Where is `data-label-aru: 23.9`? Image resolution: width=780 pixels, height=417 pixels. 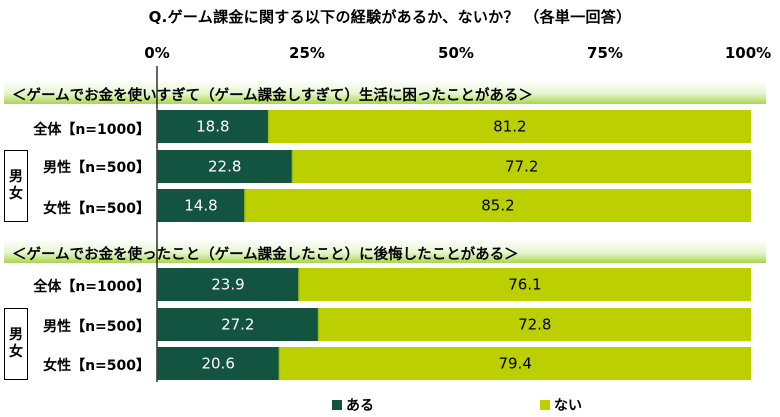 data-label-aru: 23.9 is located at coordinates (227, 285).